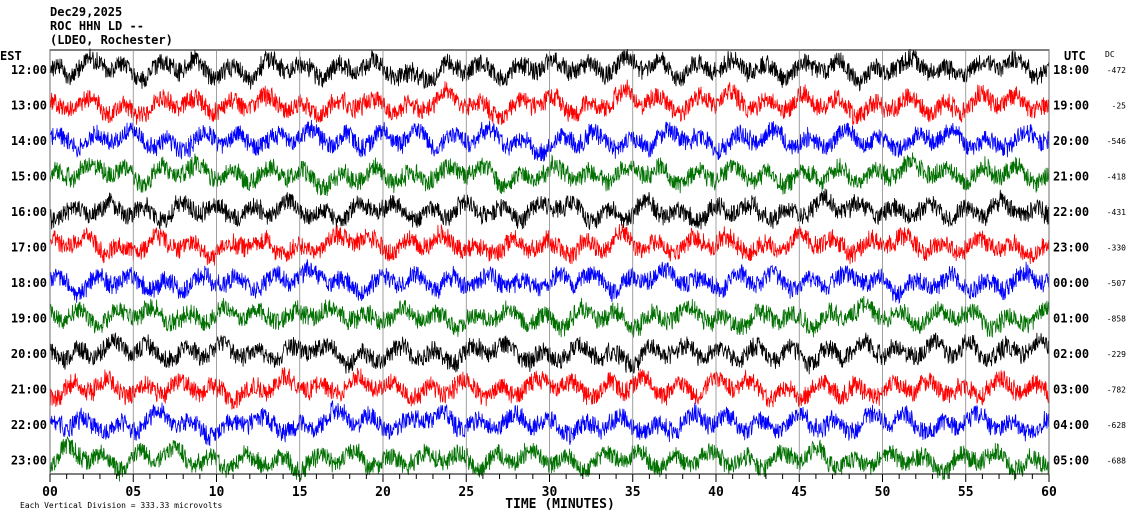  Describe the element at coordinates (1049, 492) in the screenshot. I see `x-tick-label: 60` at that location.